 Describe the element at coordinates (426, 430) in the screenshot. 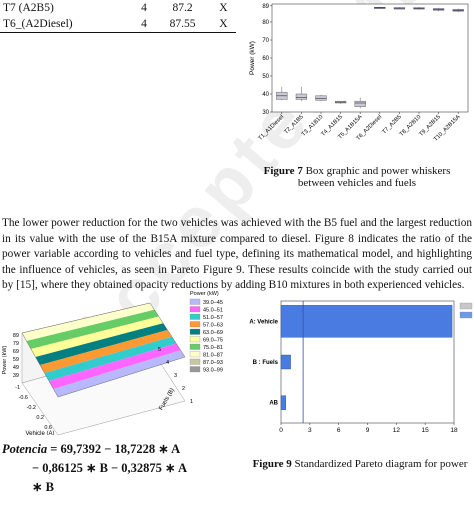

I see `x-tick-label: 15` at that location.